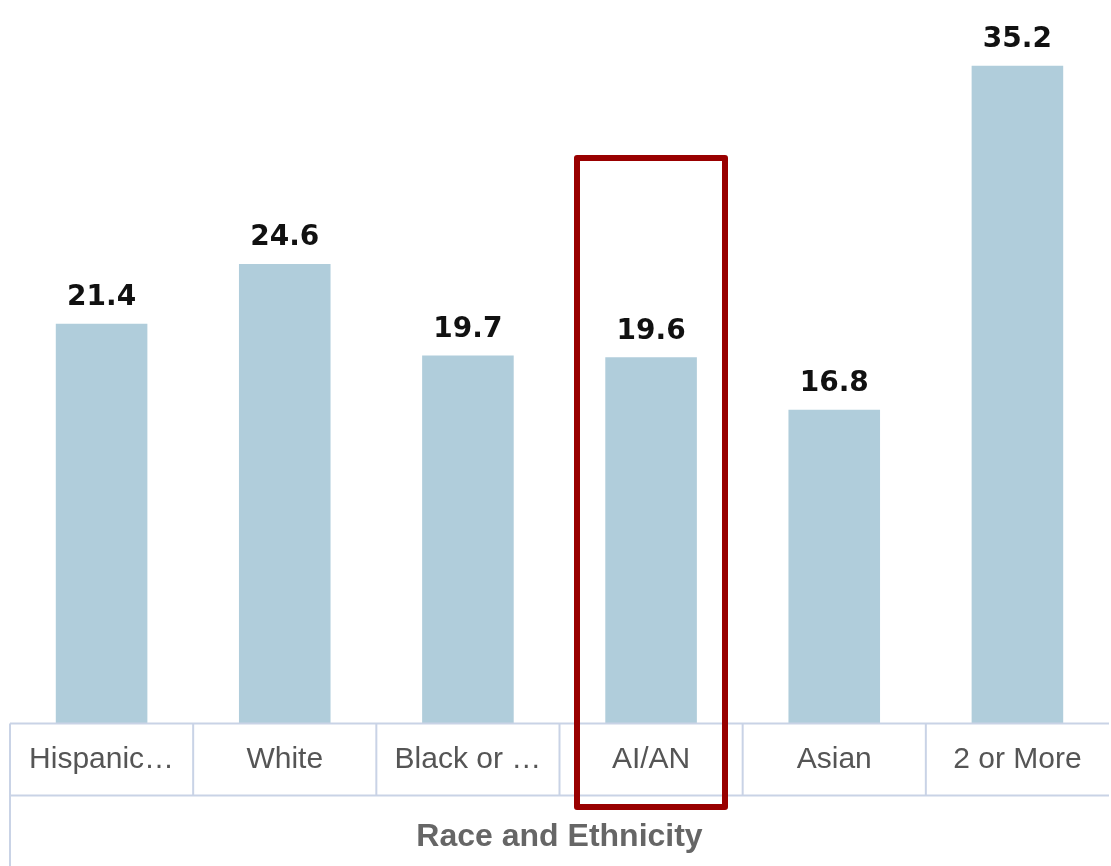 Image resolution: width=1111 pixels, height=866 pixels. What do you see at coordinates (285, 236) in the screenshot?
I see `data-label: 24.6` at bounding box center [285, 236].